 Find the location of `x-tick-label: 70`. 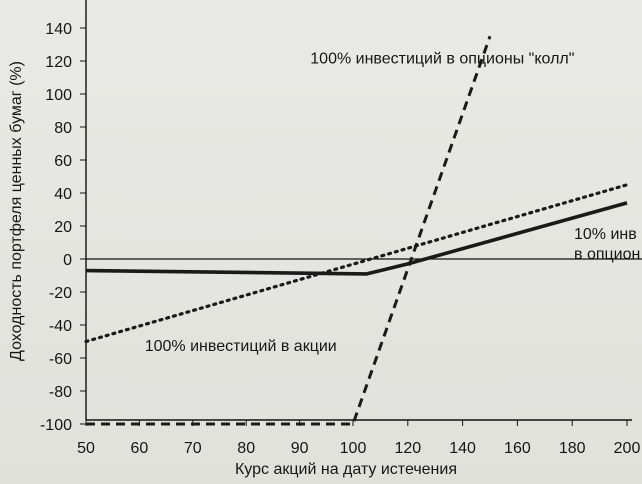

x-tick-label: 70 is located at coordinates (193, 448).